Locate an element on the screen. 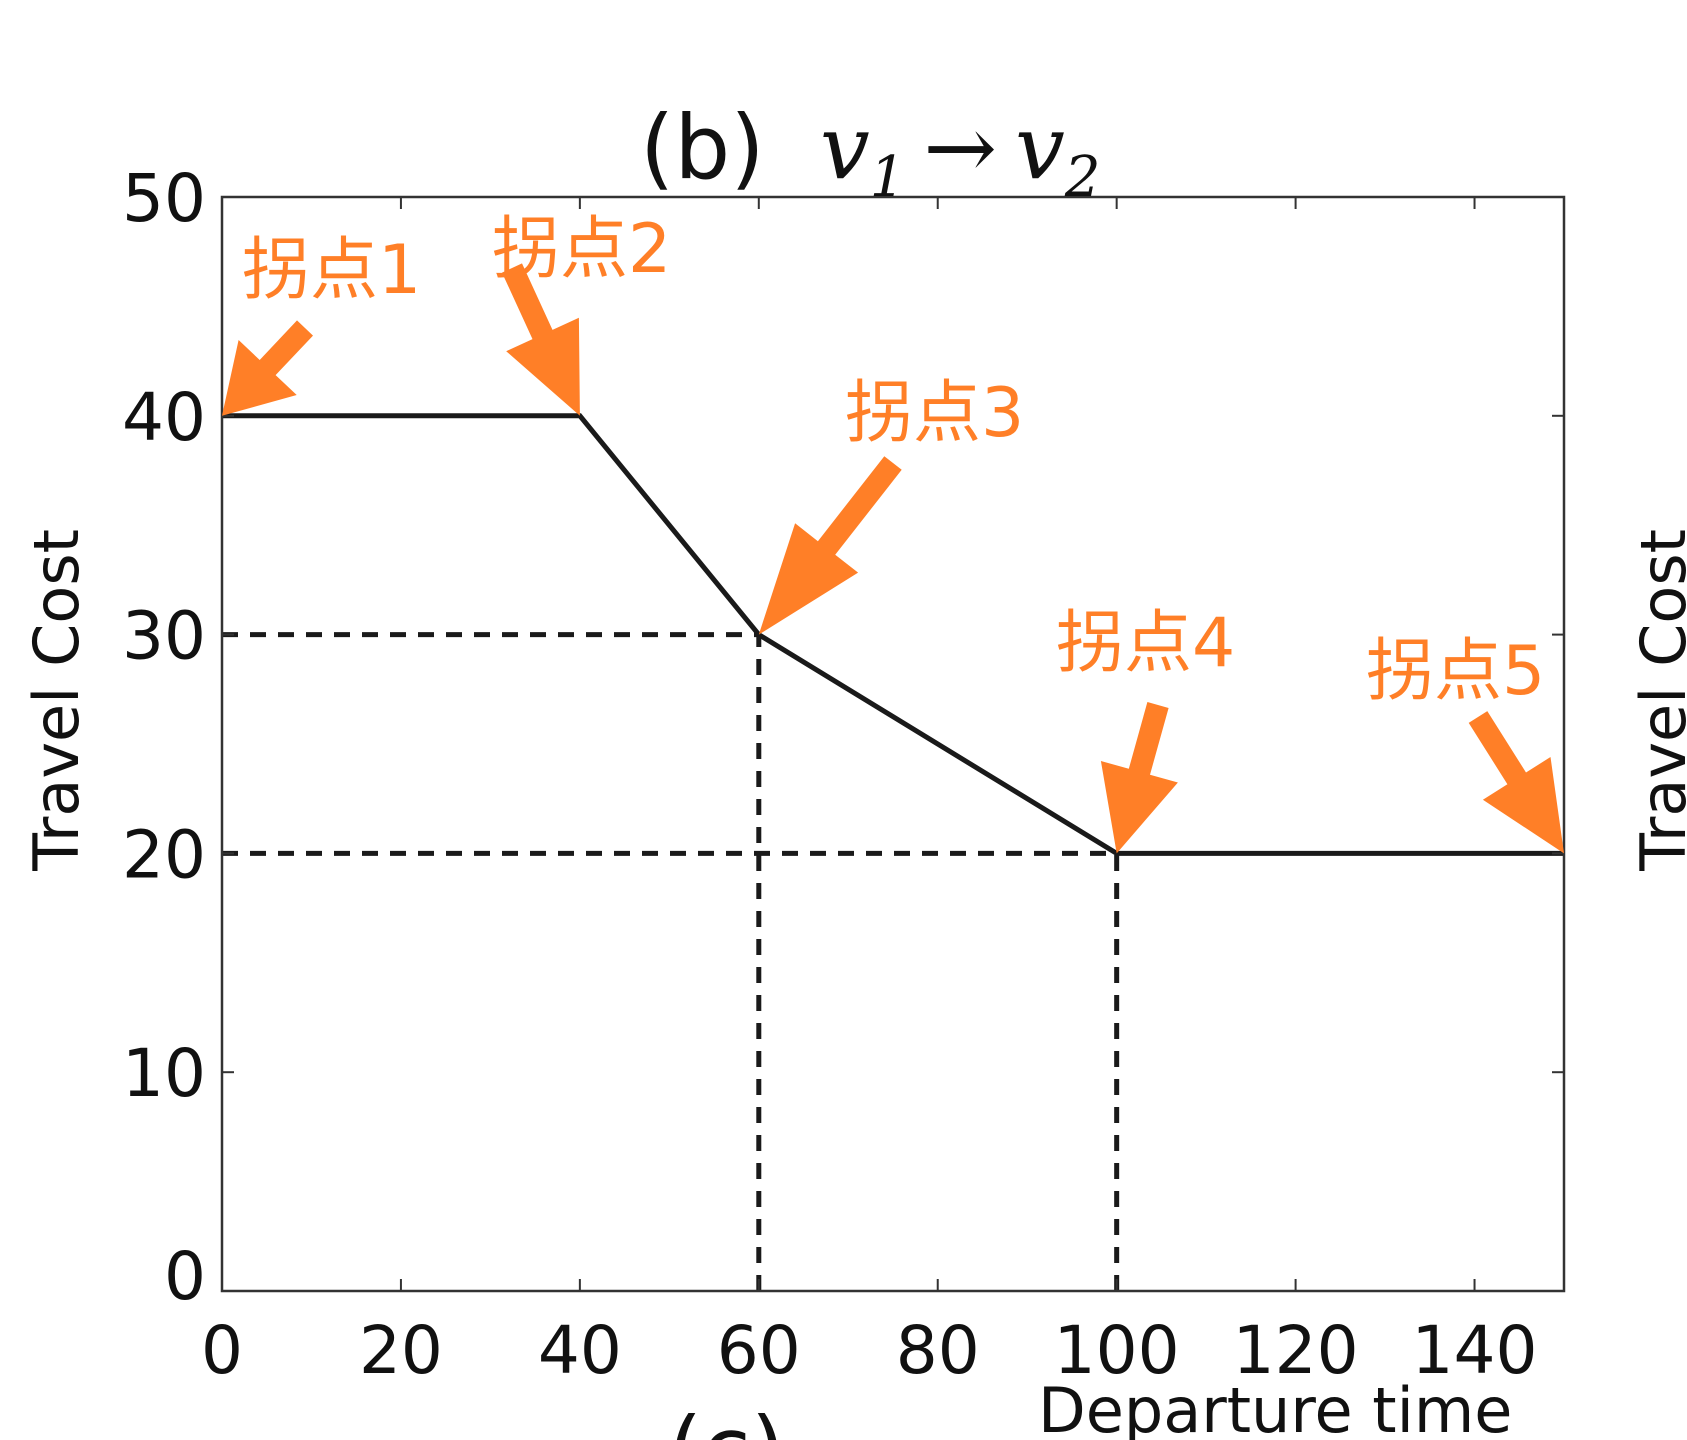 This screenshot has height=1440, width=1687. x-axis-label: Departure time is located at coordinates (1275, 1407).